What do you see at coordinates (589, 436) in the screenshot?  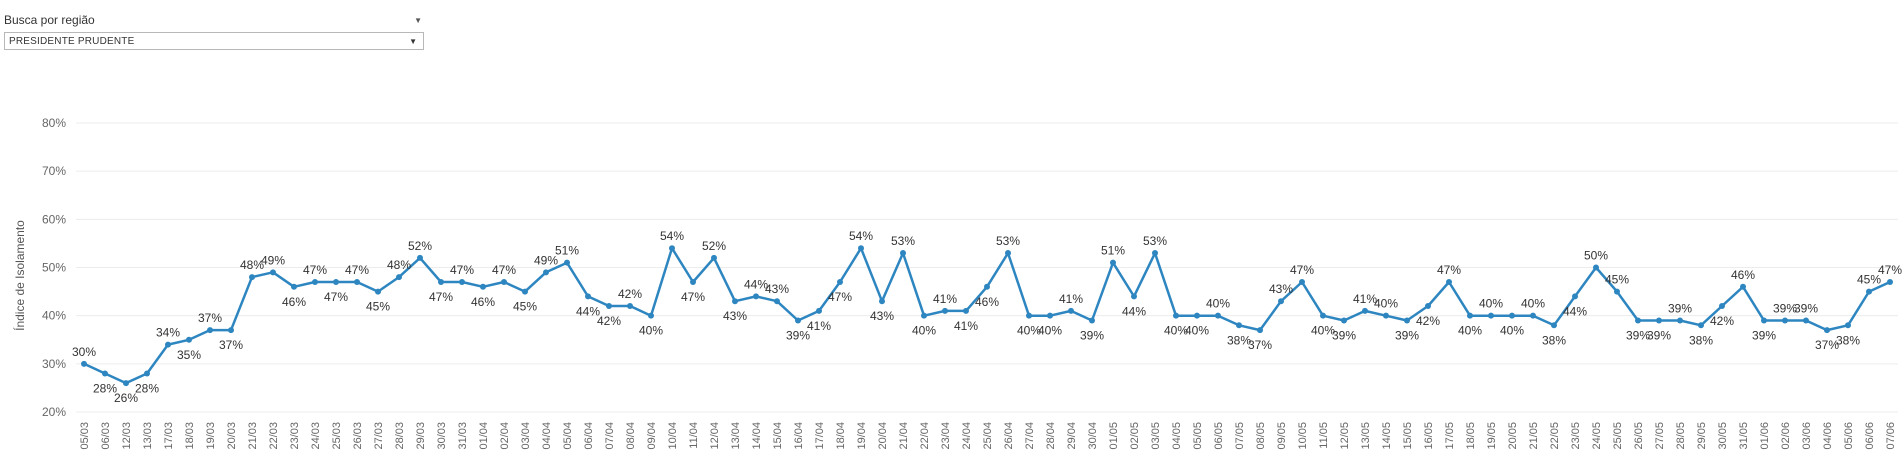 I see `x-tick-label: 06/04` at bounding box center [589, 436].